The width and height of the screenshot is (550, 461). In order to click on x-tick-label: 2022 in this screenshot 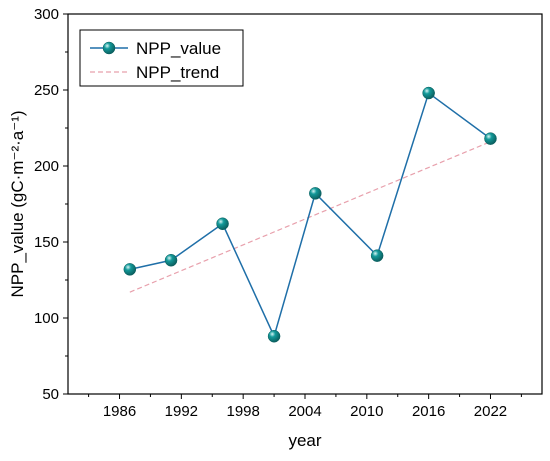, I will do `click(490, 411)`.